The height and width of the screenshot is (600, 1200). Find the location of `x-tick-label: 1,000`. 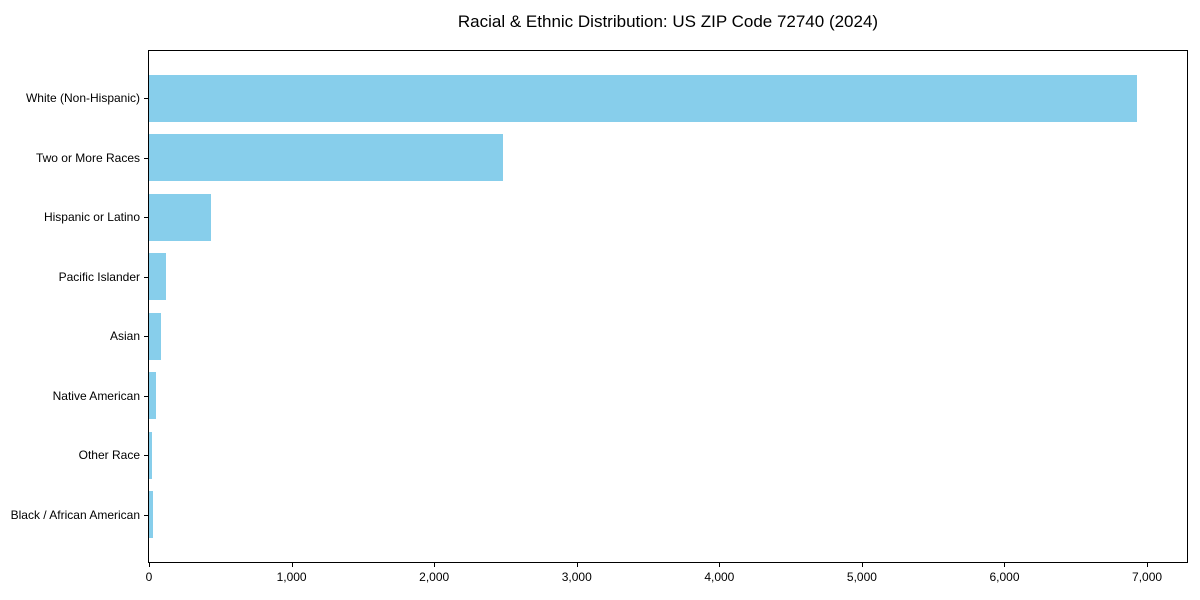

x-tick-label: 1,000 is located at coordinates (291, 577).